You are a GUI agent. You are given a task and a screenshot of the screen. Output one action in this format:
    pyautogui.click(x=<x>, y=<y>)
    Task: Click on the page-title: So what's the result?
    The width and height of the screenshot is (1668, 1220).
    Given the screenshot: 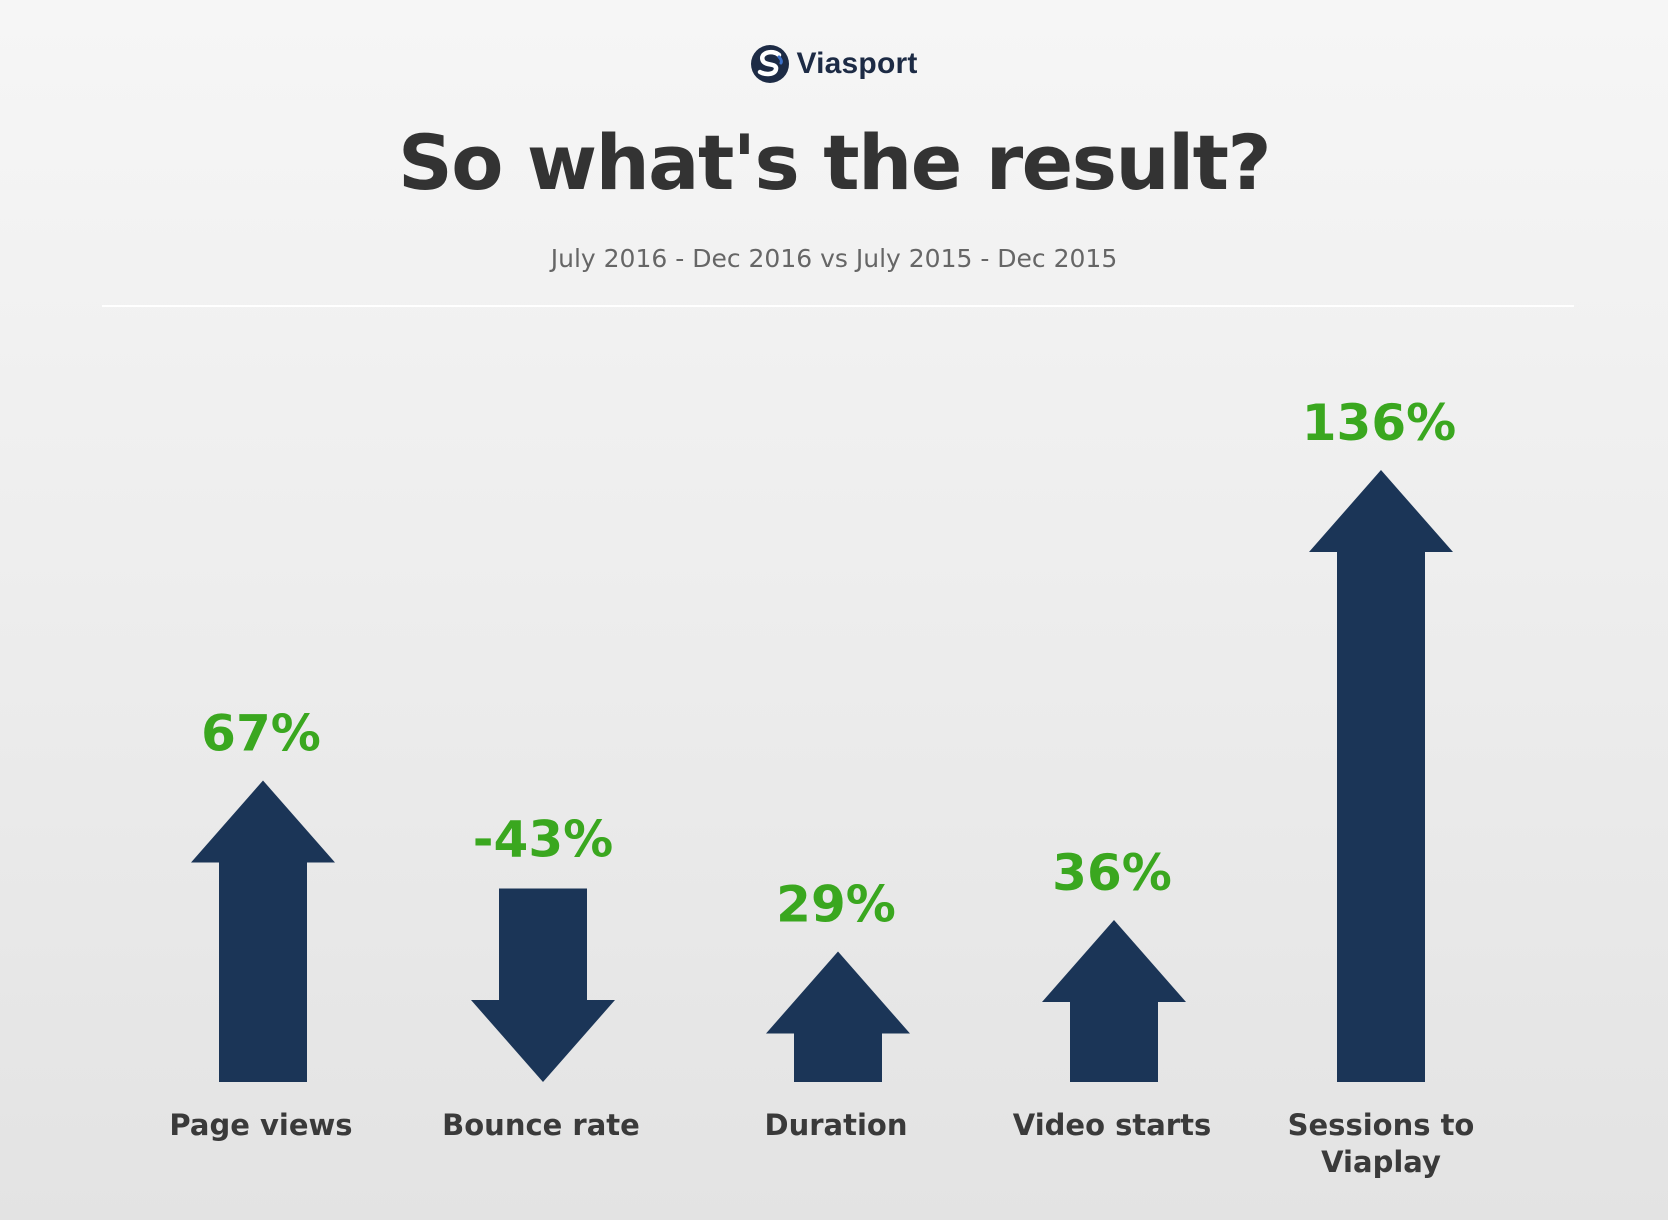 What is the action you would take?
    pyautogui.click(x=834, y=162)
    